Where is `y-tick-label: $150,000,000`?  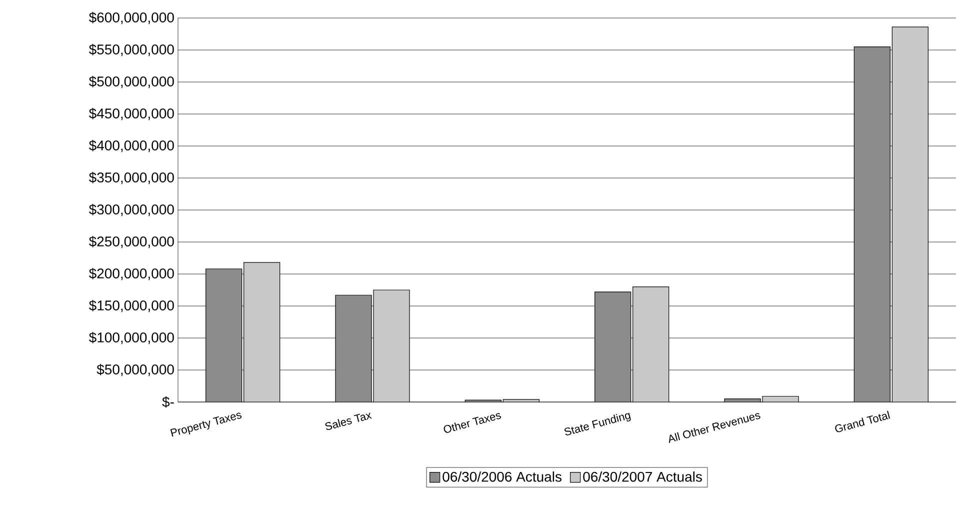 y-tick-label: $150,000,000 is located at coordinates (131, 306).